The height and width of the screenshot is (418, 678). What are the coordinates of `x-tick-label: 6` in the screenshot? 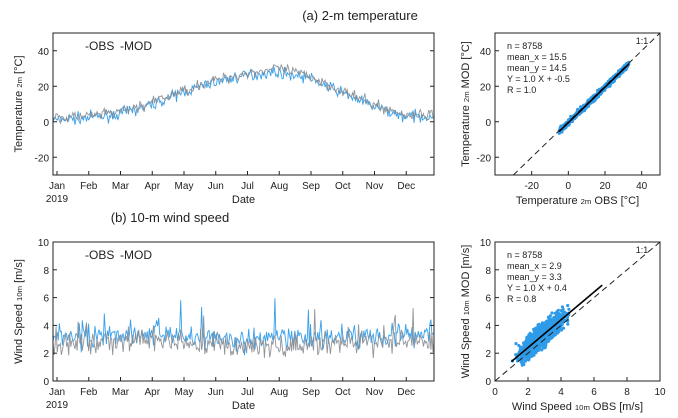 It's located at (594, 392).